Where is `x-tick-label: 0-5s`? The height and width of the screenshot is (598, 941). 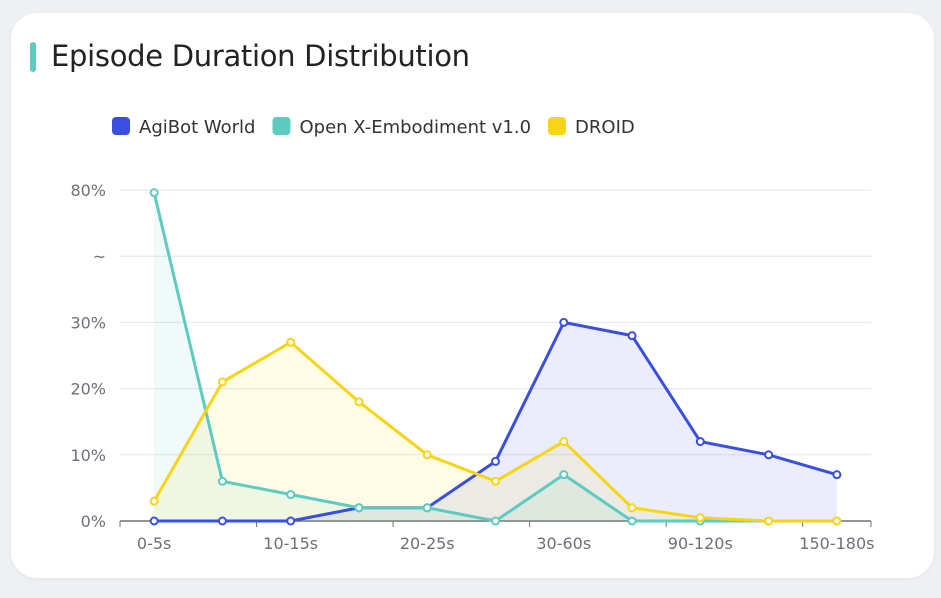 x-tick-label: 0-5s is located at coordinates (154, 543).